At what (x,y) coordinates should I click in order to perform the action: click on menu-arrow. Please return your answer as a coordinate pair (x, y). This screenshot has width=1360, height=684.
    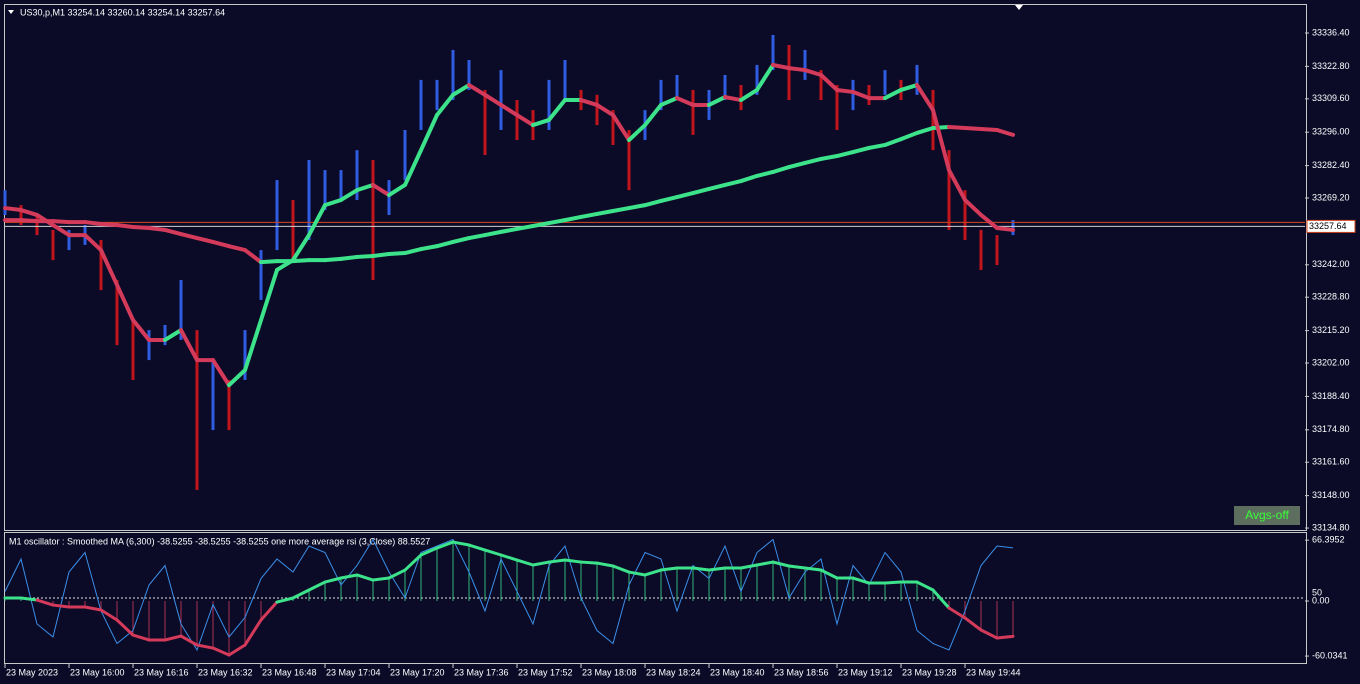
    Looking at the image, I should click on (11, 12).